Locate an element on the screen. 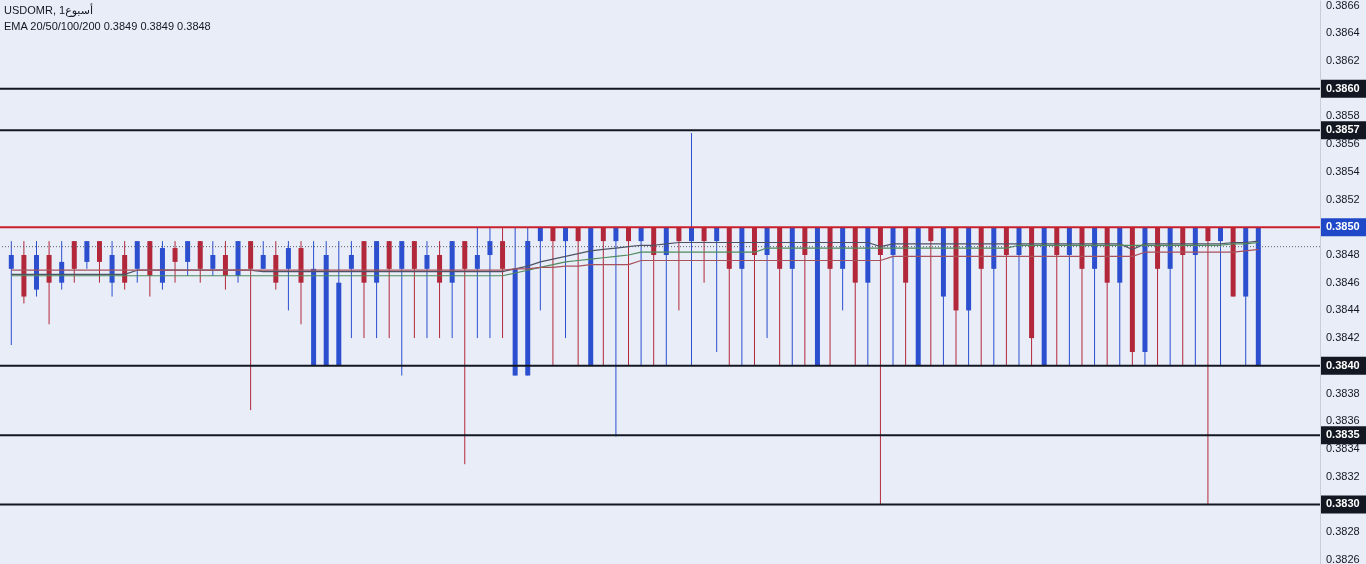  text: EMA 20/50/100/200 0.3849 0.3849 0.3848 is located at coordinates (107, 26).